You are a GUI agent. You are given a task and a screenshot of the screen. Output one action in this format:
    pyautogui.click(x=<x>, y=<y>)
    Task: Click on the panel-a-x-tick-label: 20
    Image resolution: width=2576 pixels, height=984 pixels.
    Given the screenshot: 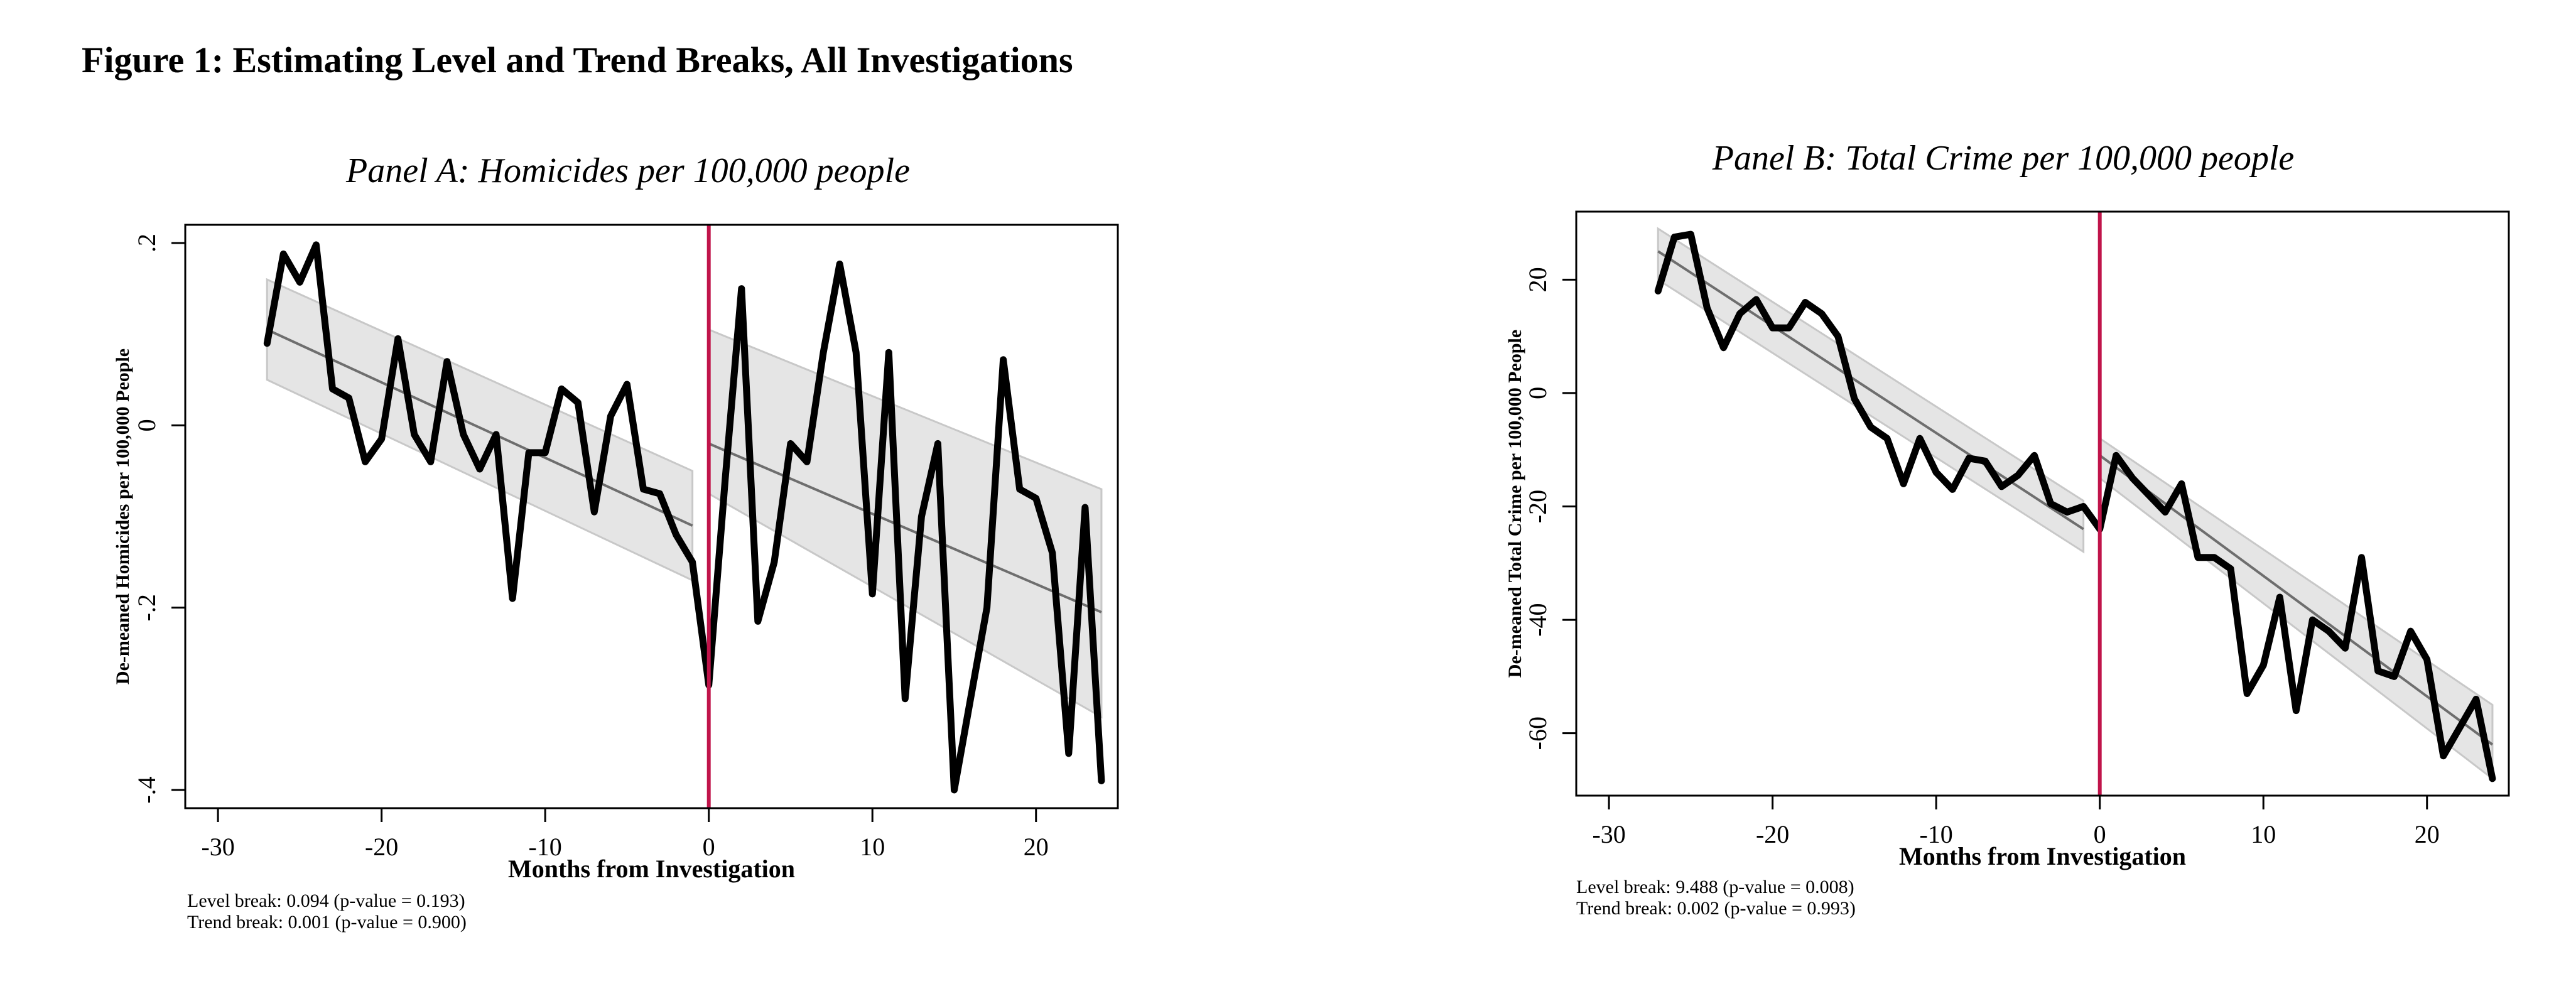 What is the action you would take?
    pyautogui.click(x=1036, y=847)
    